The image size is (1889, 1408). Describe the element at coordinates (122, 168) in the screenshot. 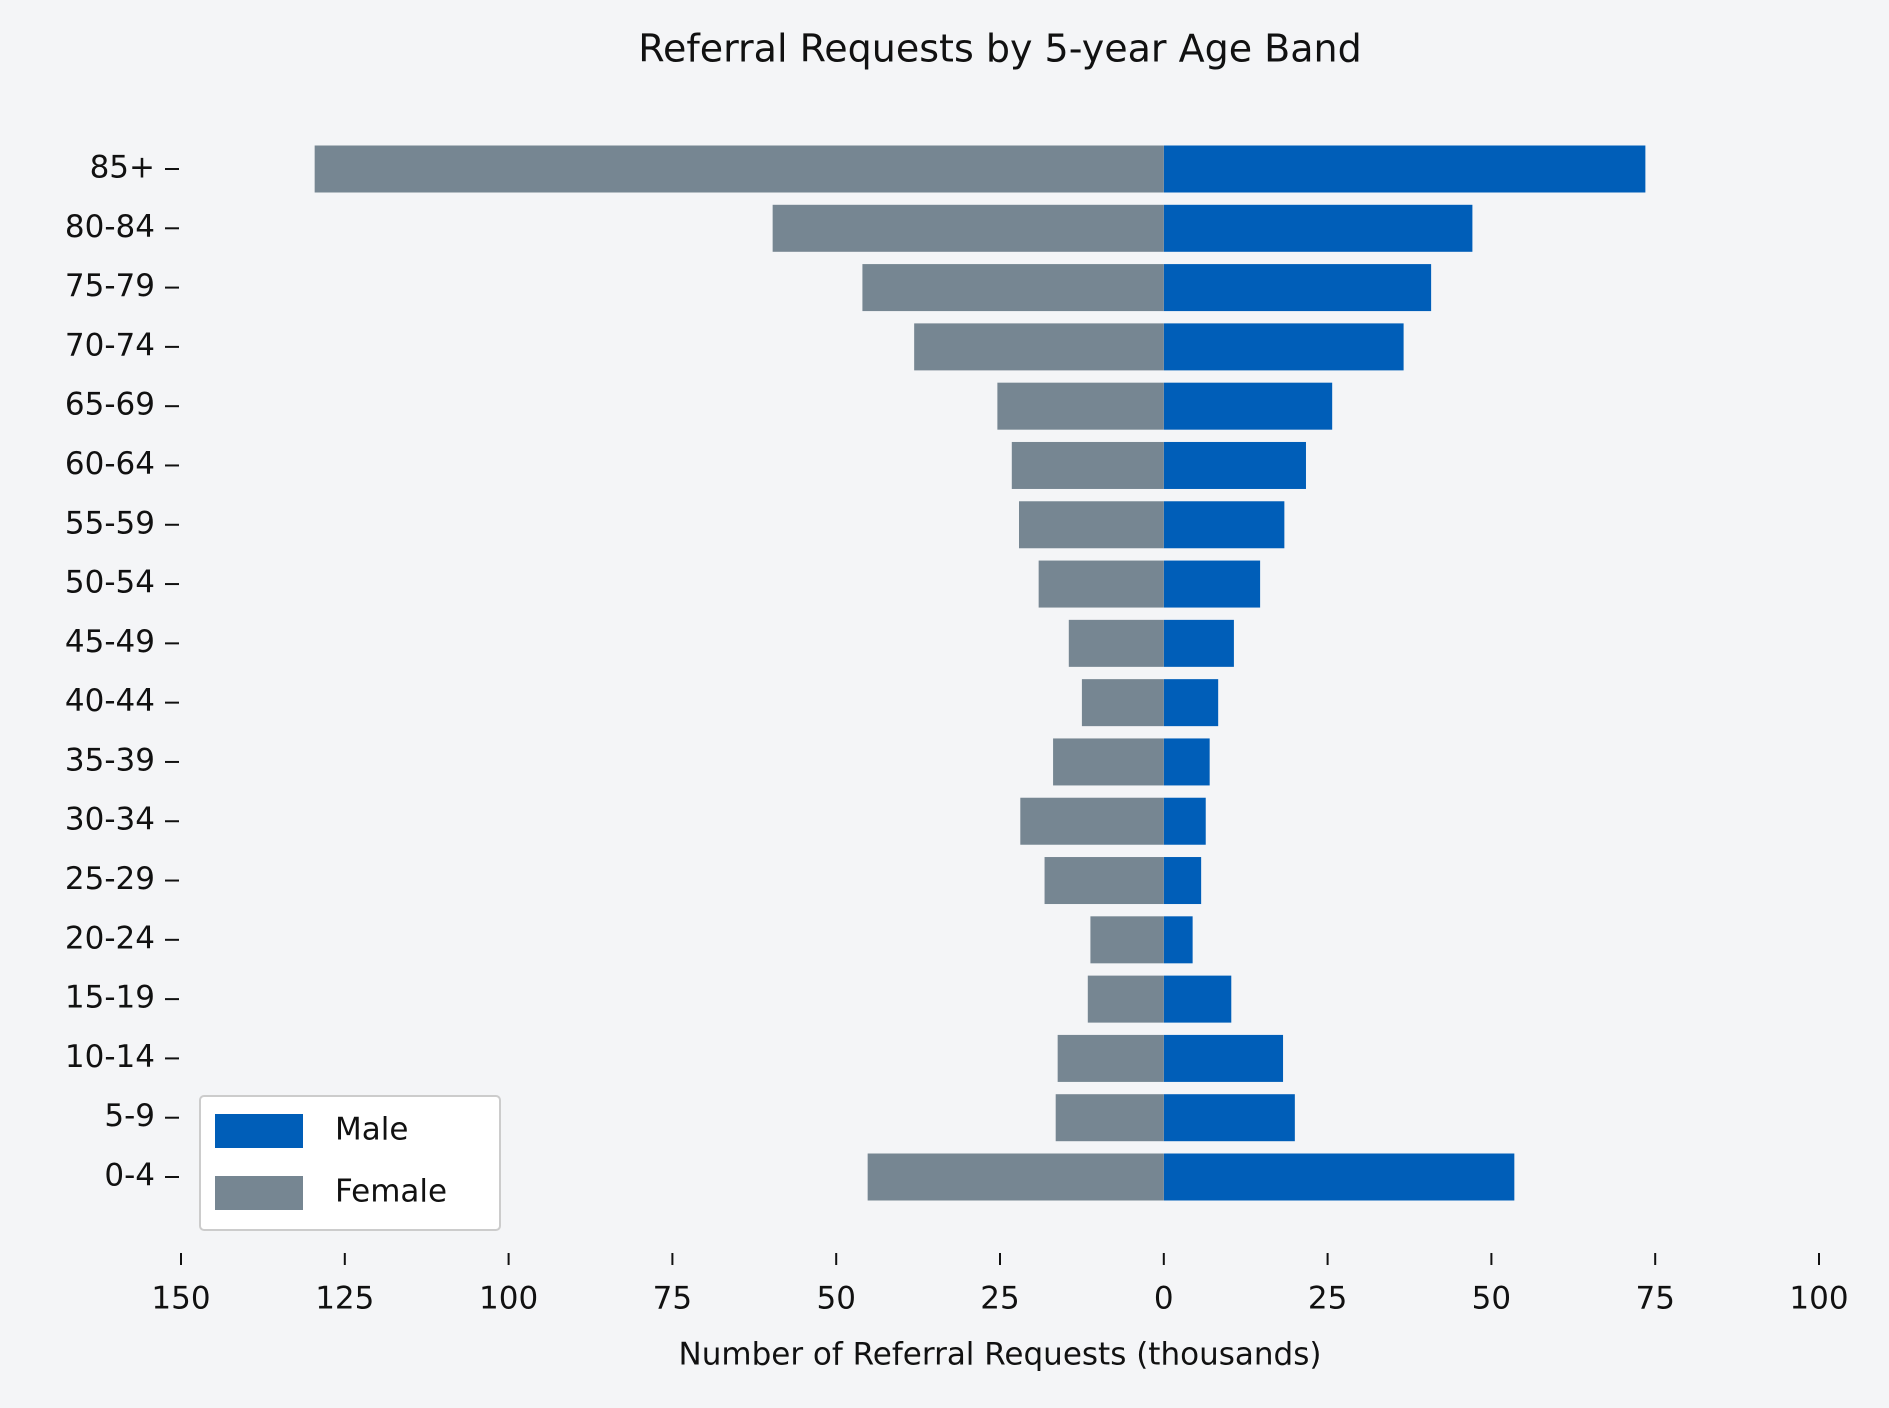

I see `y-tick-label: 85+` at that location.